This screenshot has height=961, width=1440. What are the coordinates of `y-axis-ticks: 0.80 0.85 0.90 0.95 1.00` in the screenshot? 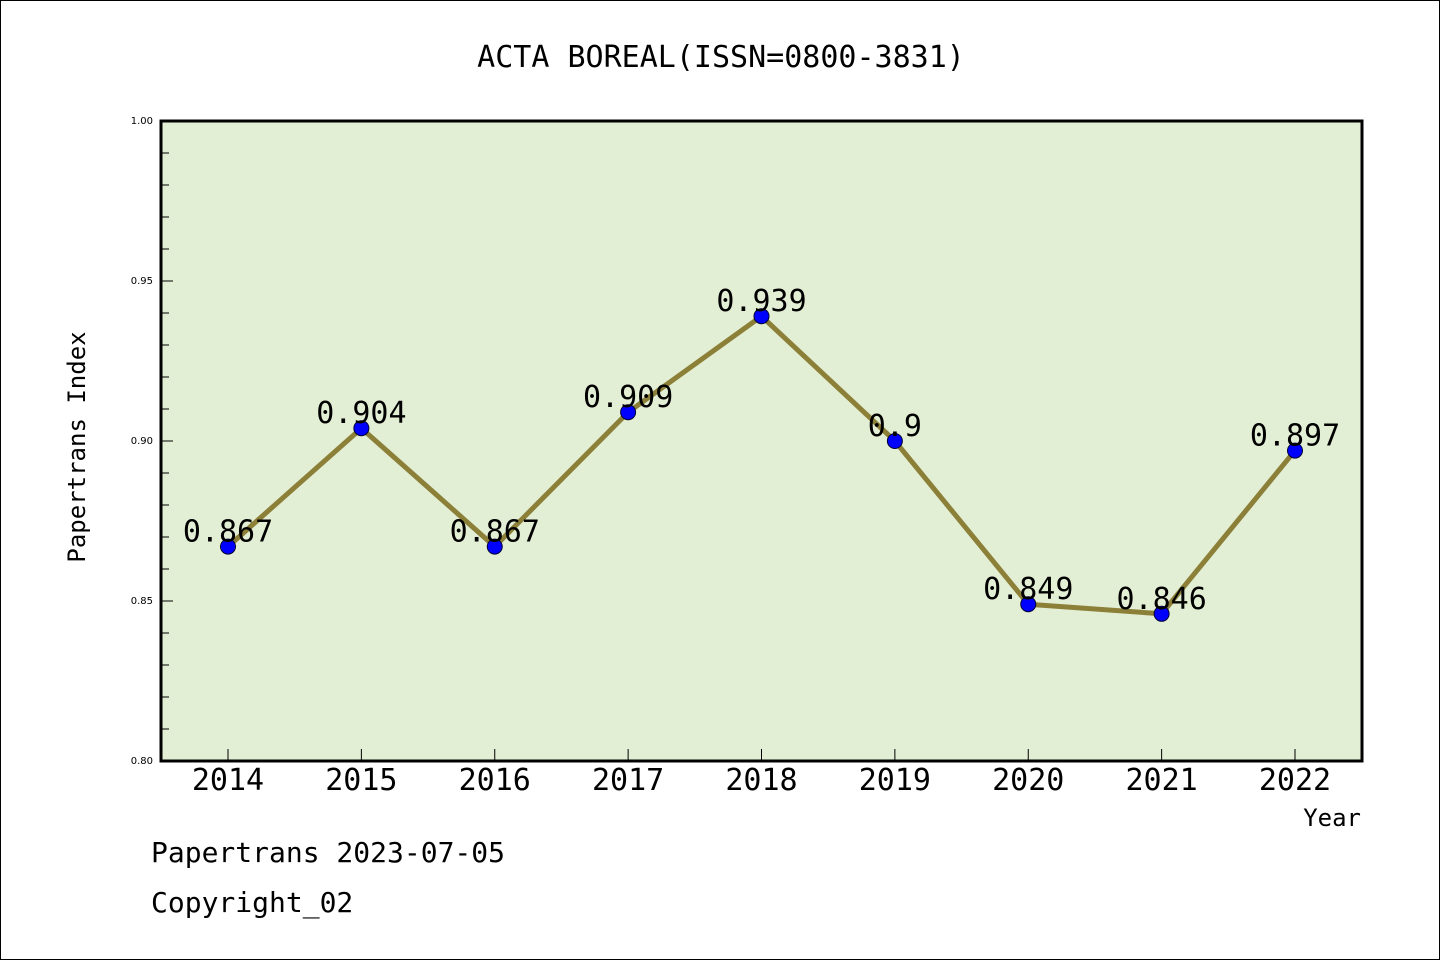 It's located at (152, 441).